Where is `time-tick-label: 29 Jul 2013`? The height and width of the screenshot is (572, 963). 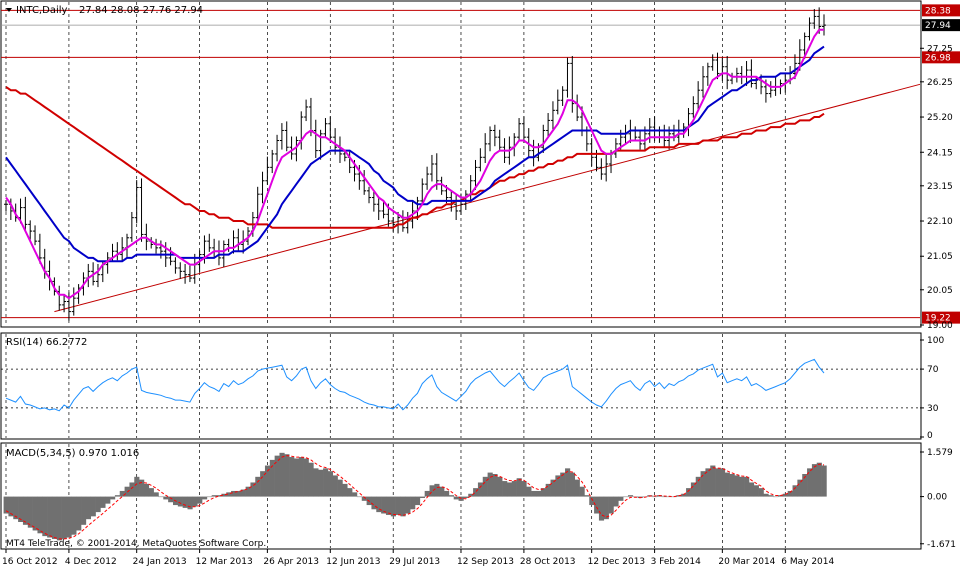 time-tick-label: 29 Jul 2013 is located at coordinates (414, 562).